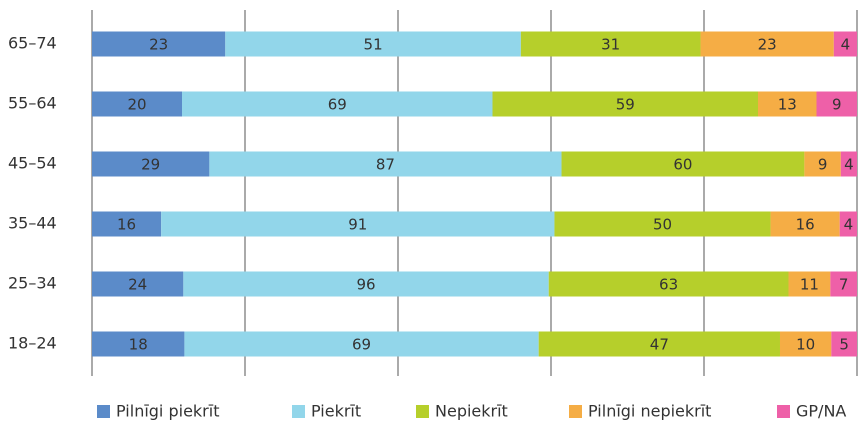  Describe the element at coordinates (32, 223) in the screenshot. I see `y-tick-label: 35–44` at that location.